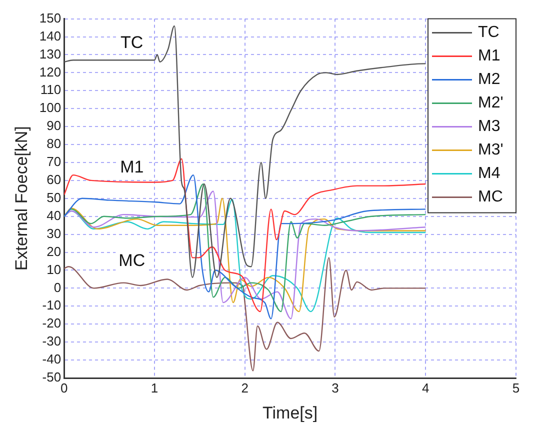  I want to click on y-tick-label: -10, so click(52, 305).